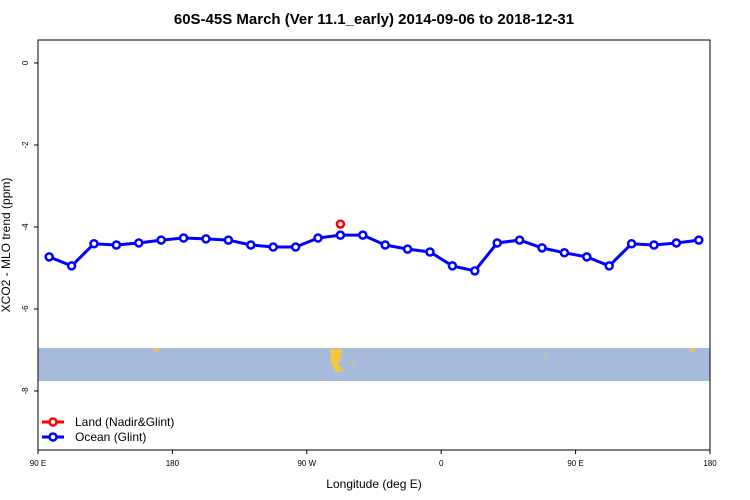 This screenshot has height=500, width=750. I want to click on y-tick-label: -4, so click(25, 227).